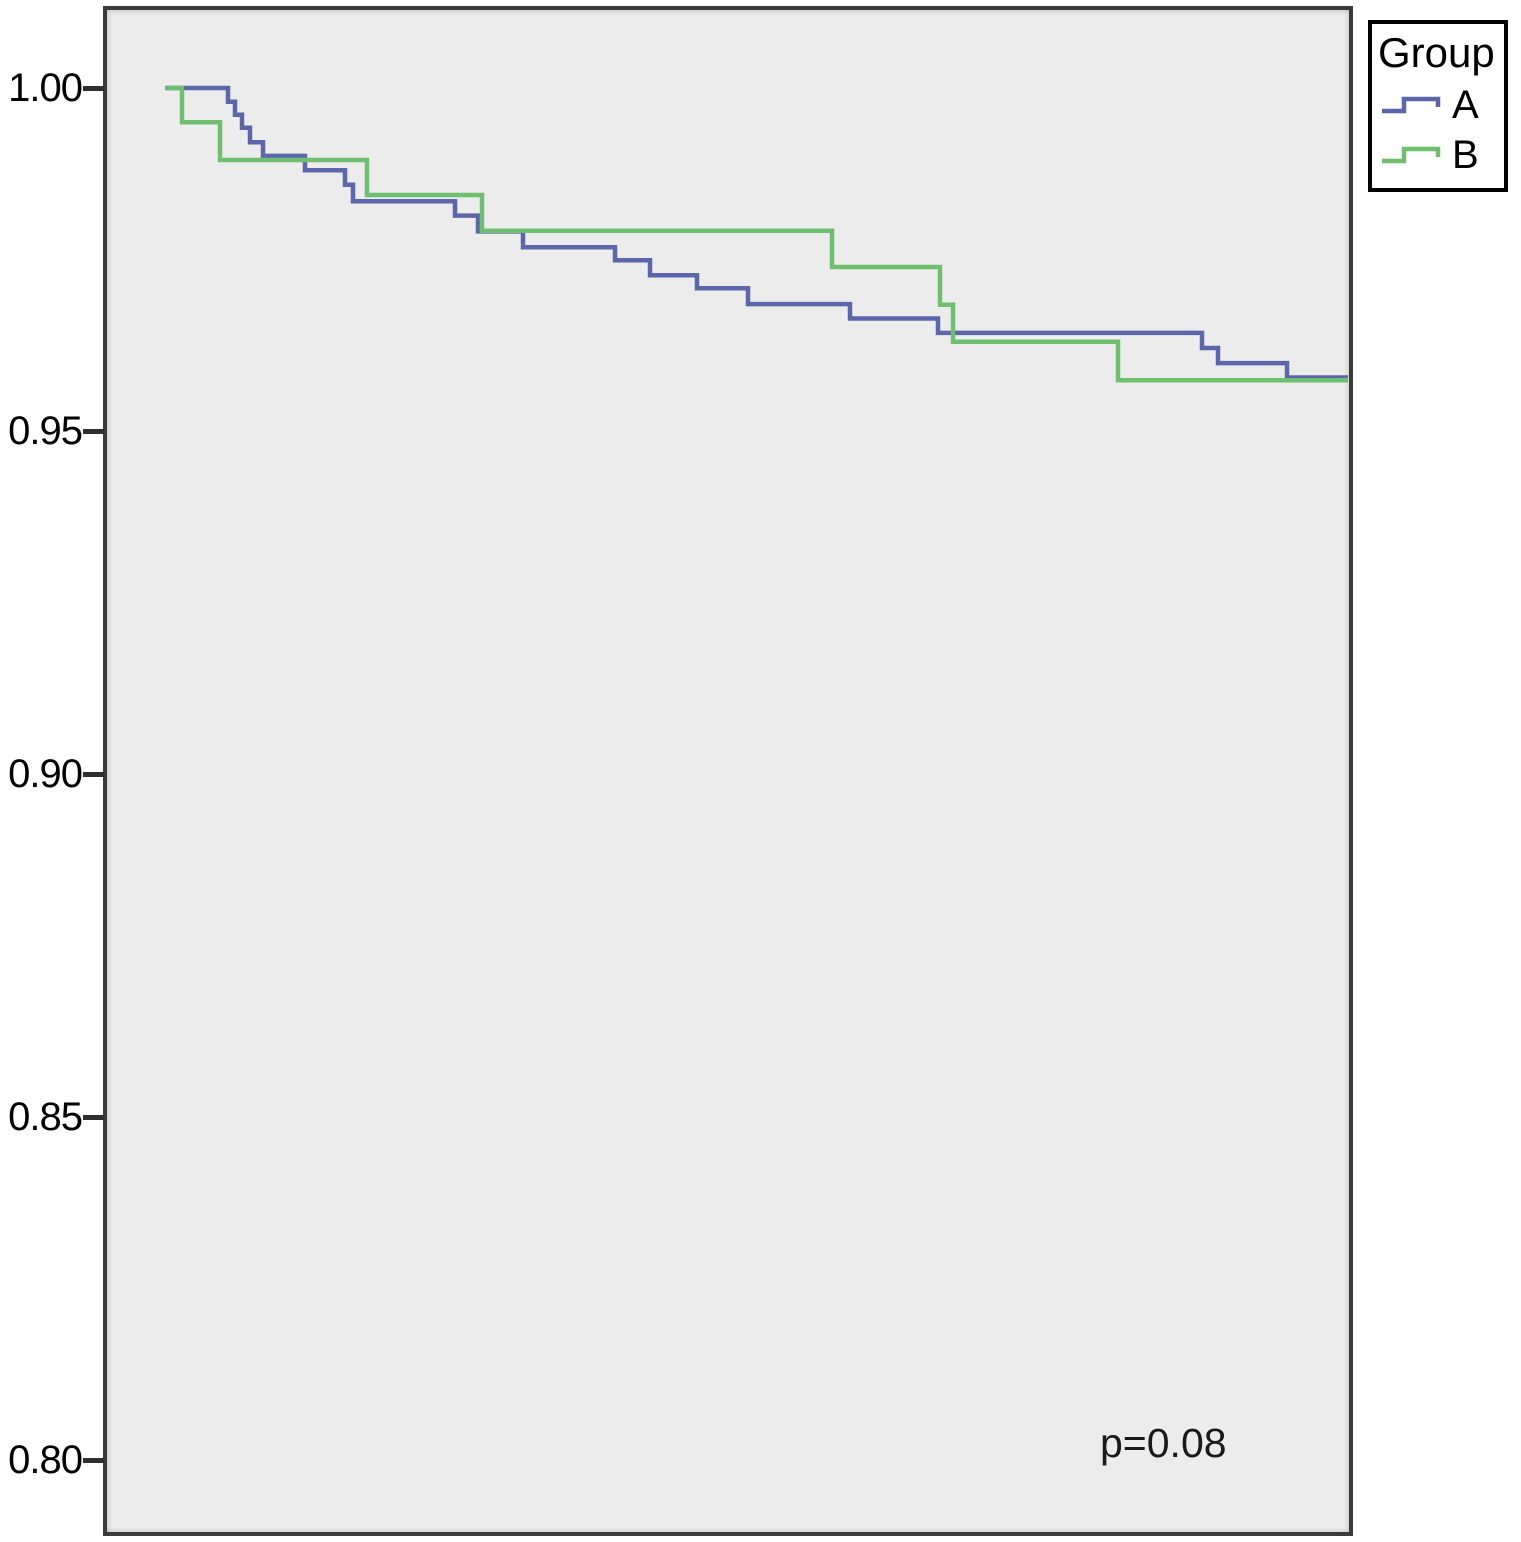 Image resolution: width=1521 pixels, height=1542 pixels. I want to click on legend-label-group-b: B, so click(1465, 155).